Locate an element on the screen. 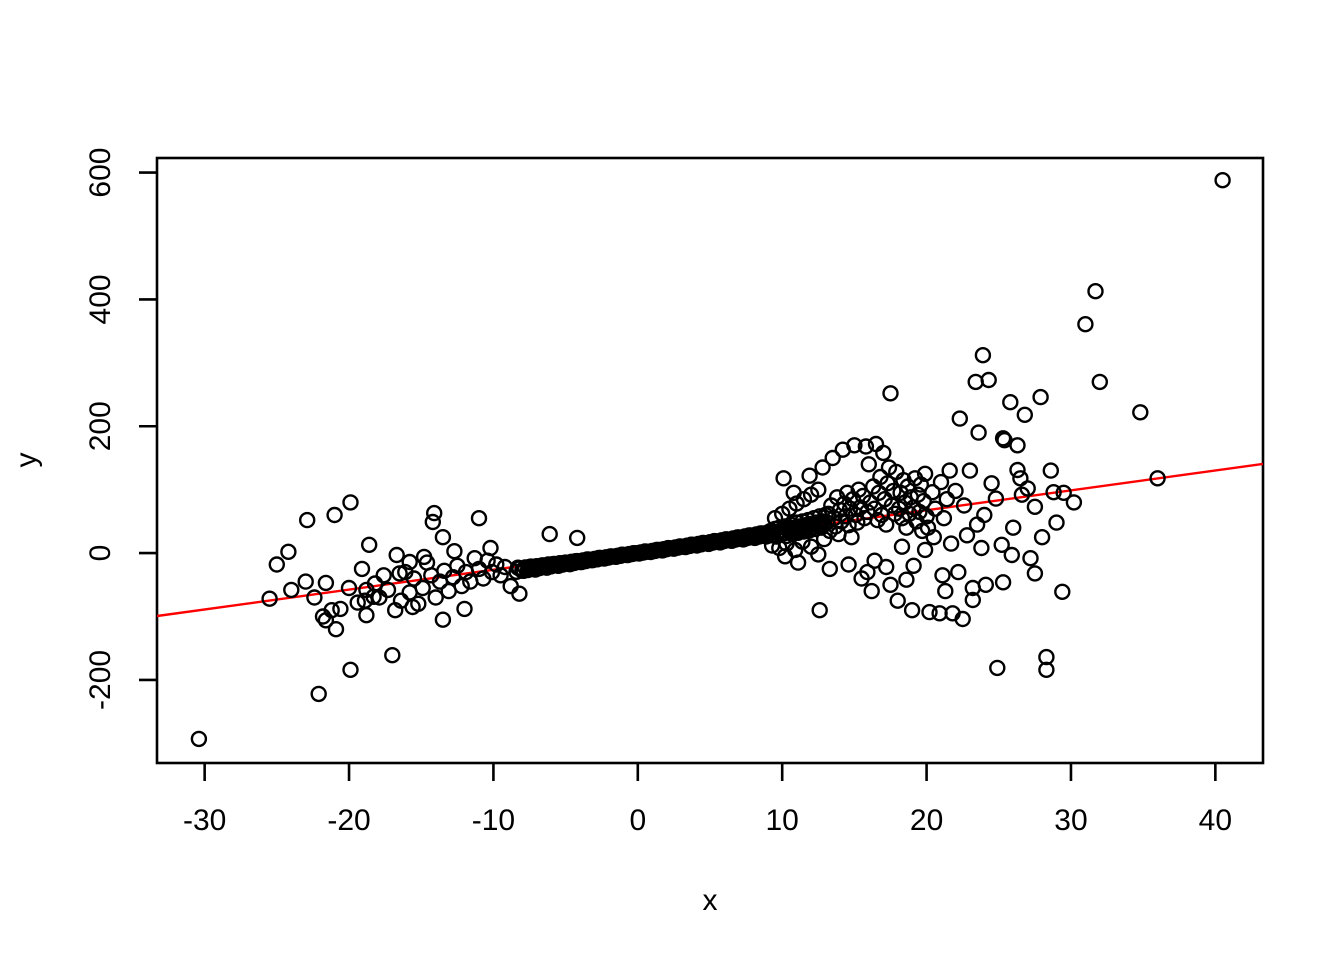 This screenshot has height=965, width=1344. x-tick-label: -10 is located at coordinates (493, 820).